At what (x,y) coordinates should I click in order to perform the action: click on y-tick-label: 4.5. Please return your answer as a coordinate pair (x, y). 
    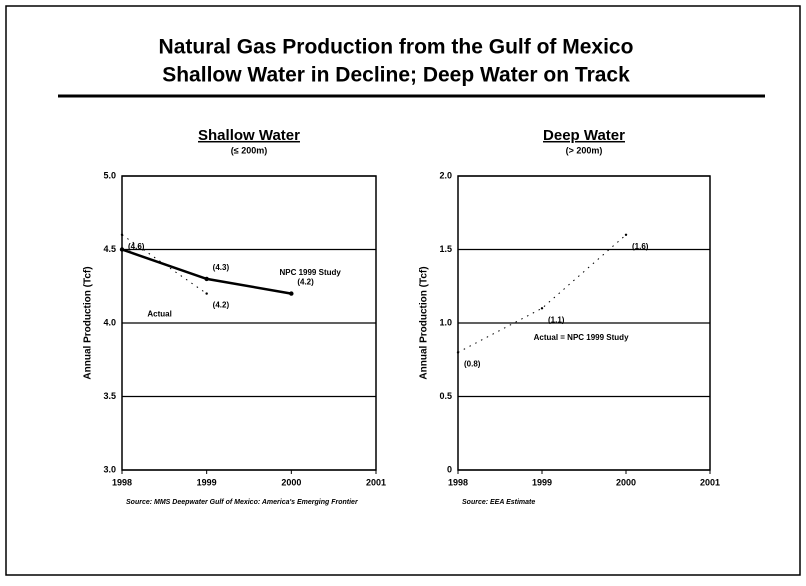
    Looking at the image, I should click on (109, 249).